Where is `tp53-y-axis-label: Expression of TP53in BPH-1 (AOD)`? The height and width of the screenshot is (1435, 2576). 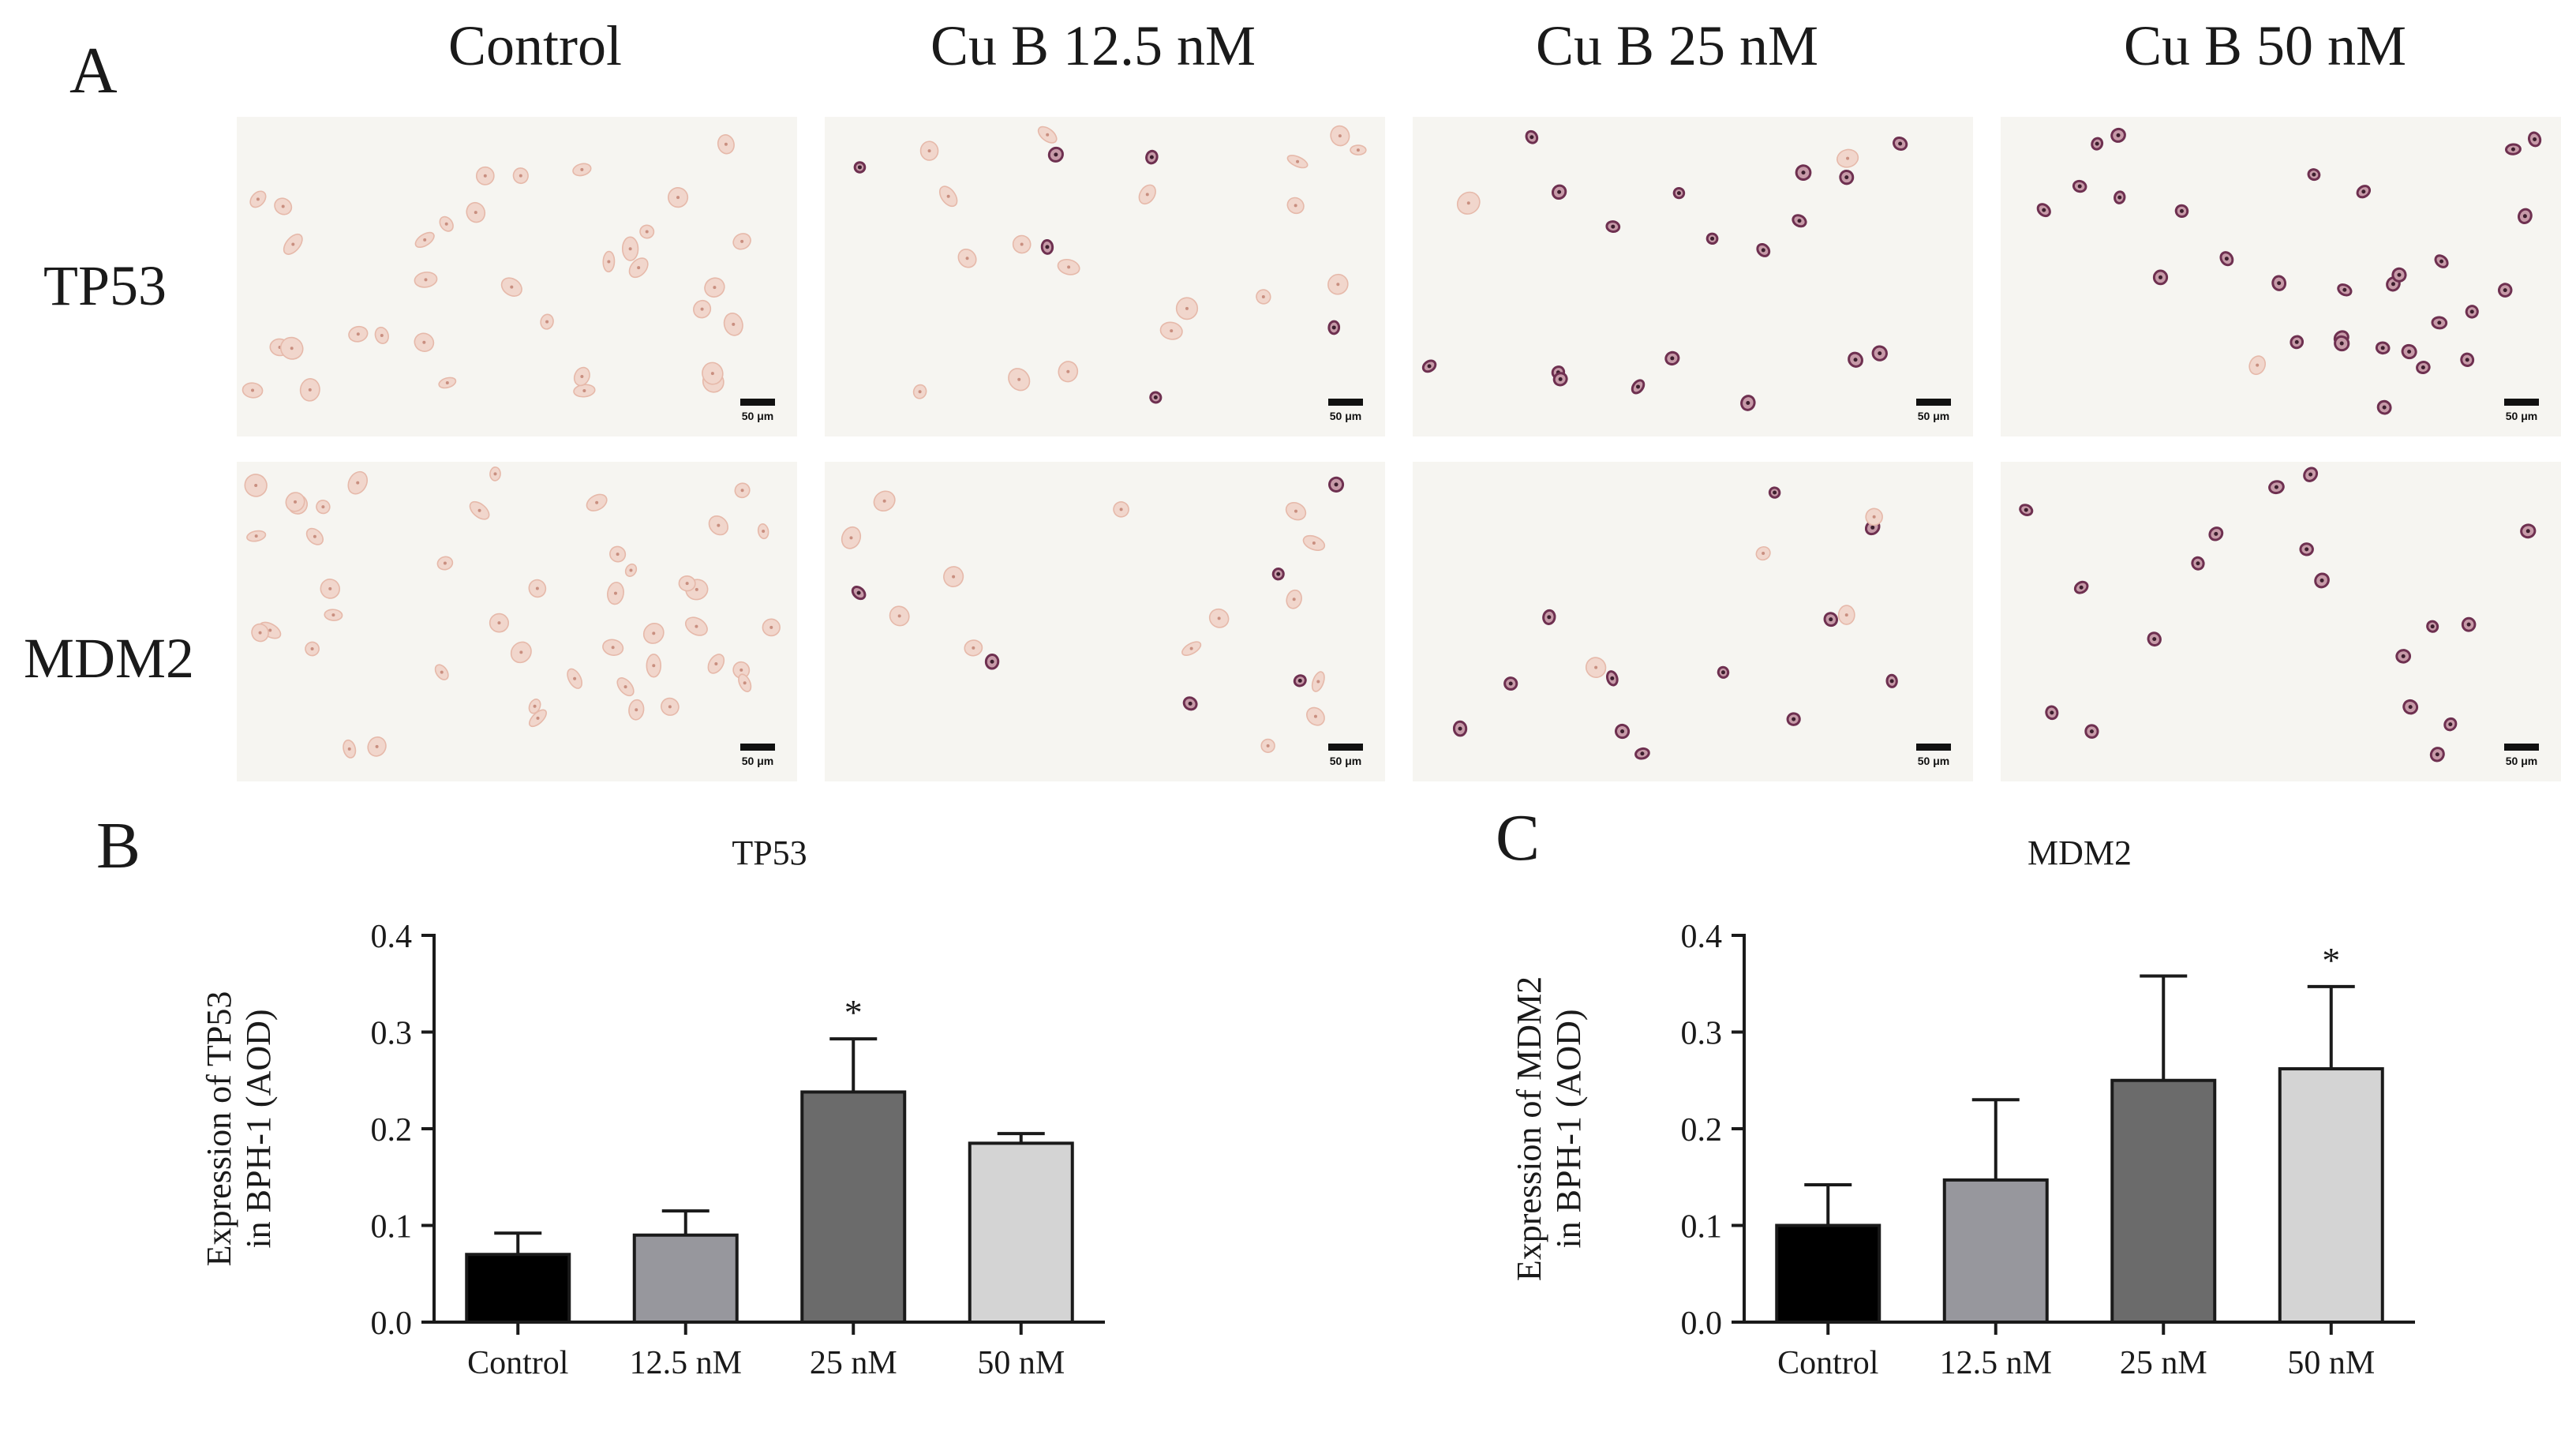
tp53-y-axis-label: Expression of TP53in BPH-1 (AOD) is located at coordinates (239, 1129).